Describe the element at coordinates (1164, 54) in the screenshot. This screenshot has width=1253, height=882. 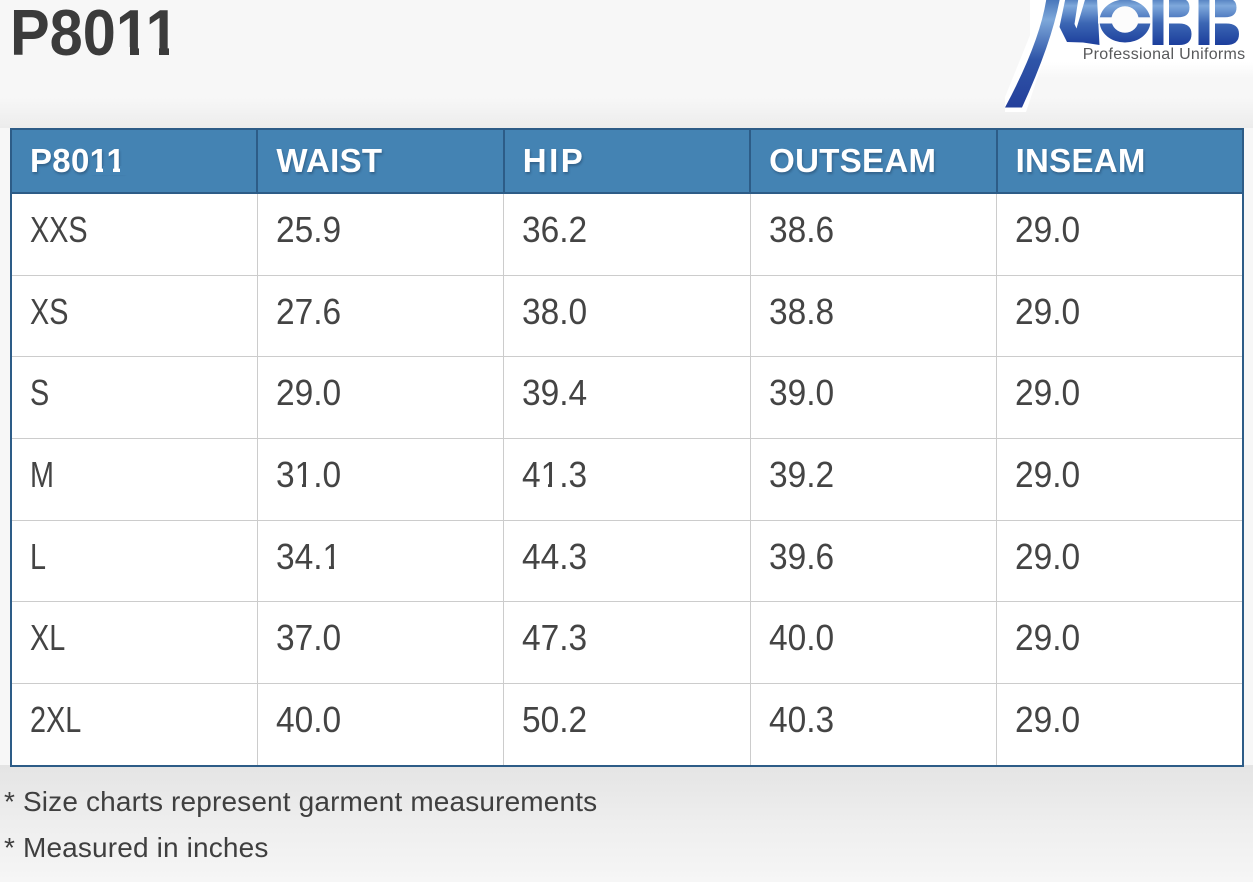
I see `svg-text: Professional Uniforms` at that location.